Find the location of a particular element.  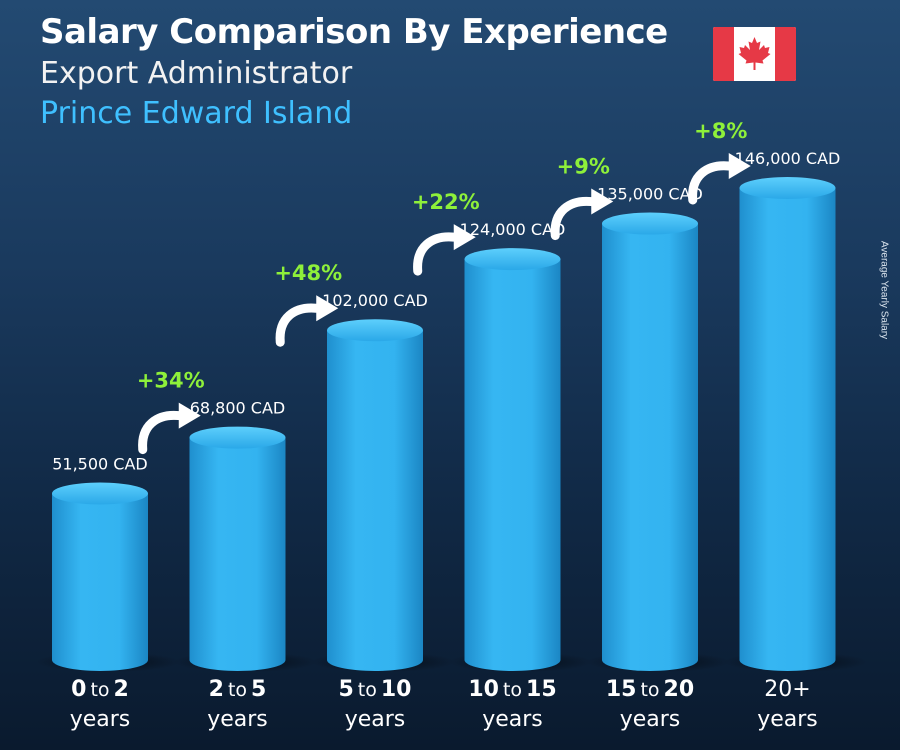

value-label: 146,000 CAD is located at coordinates (788, 158).